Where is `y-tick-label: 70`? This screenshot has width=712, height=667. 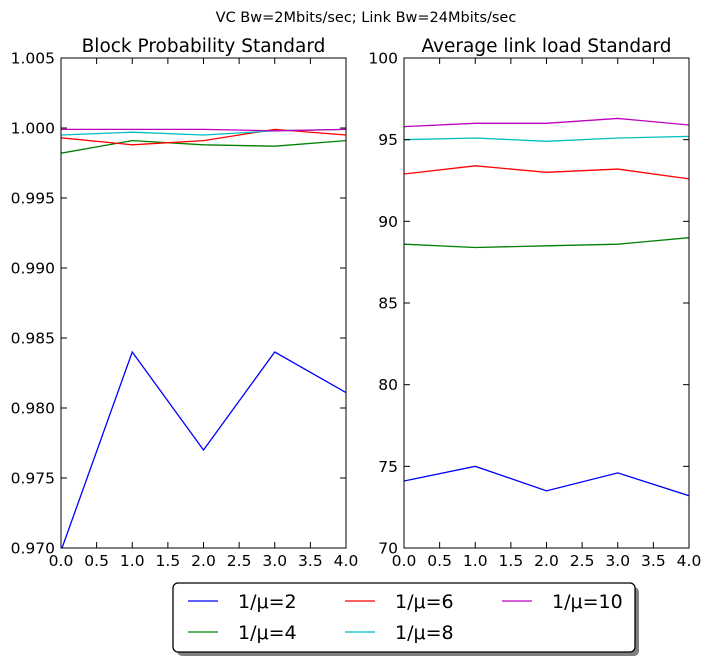 y-tick-label: 70 is located at coordinates (388, 549).